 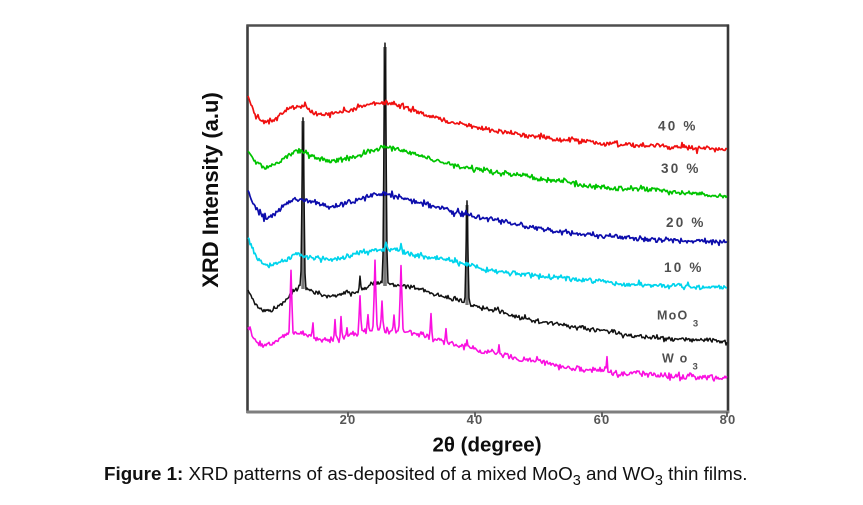 What do you see at coordinates (680, 362) in the screenshot?
I see `svg-text: W o3` at bounding box center [680, 362].